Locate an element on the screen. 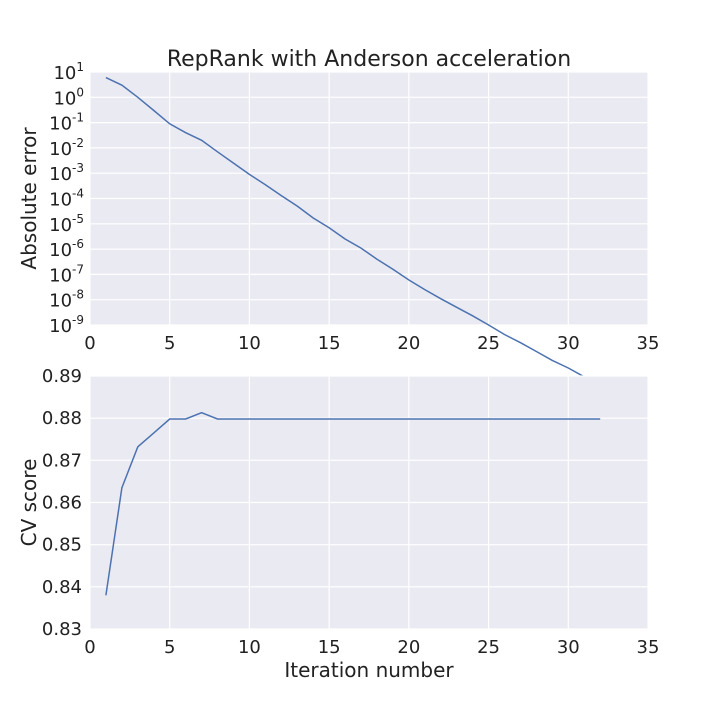 The height and width of the screenshot is (720, 720). y-tick-label: 0.88 is located at coordinates (62, 418).